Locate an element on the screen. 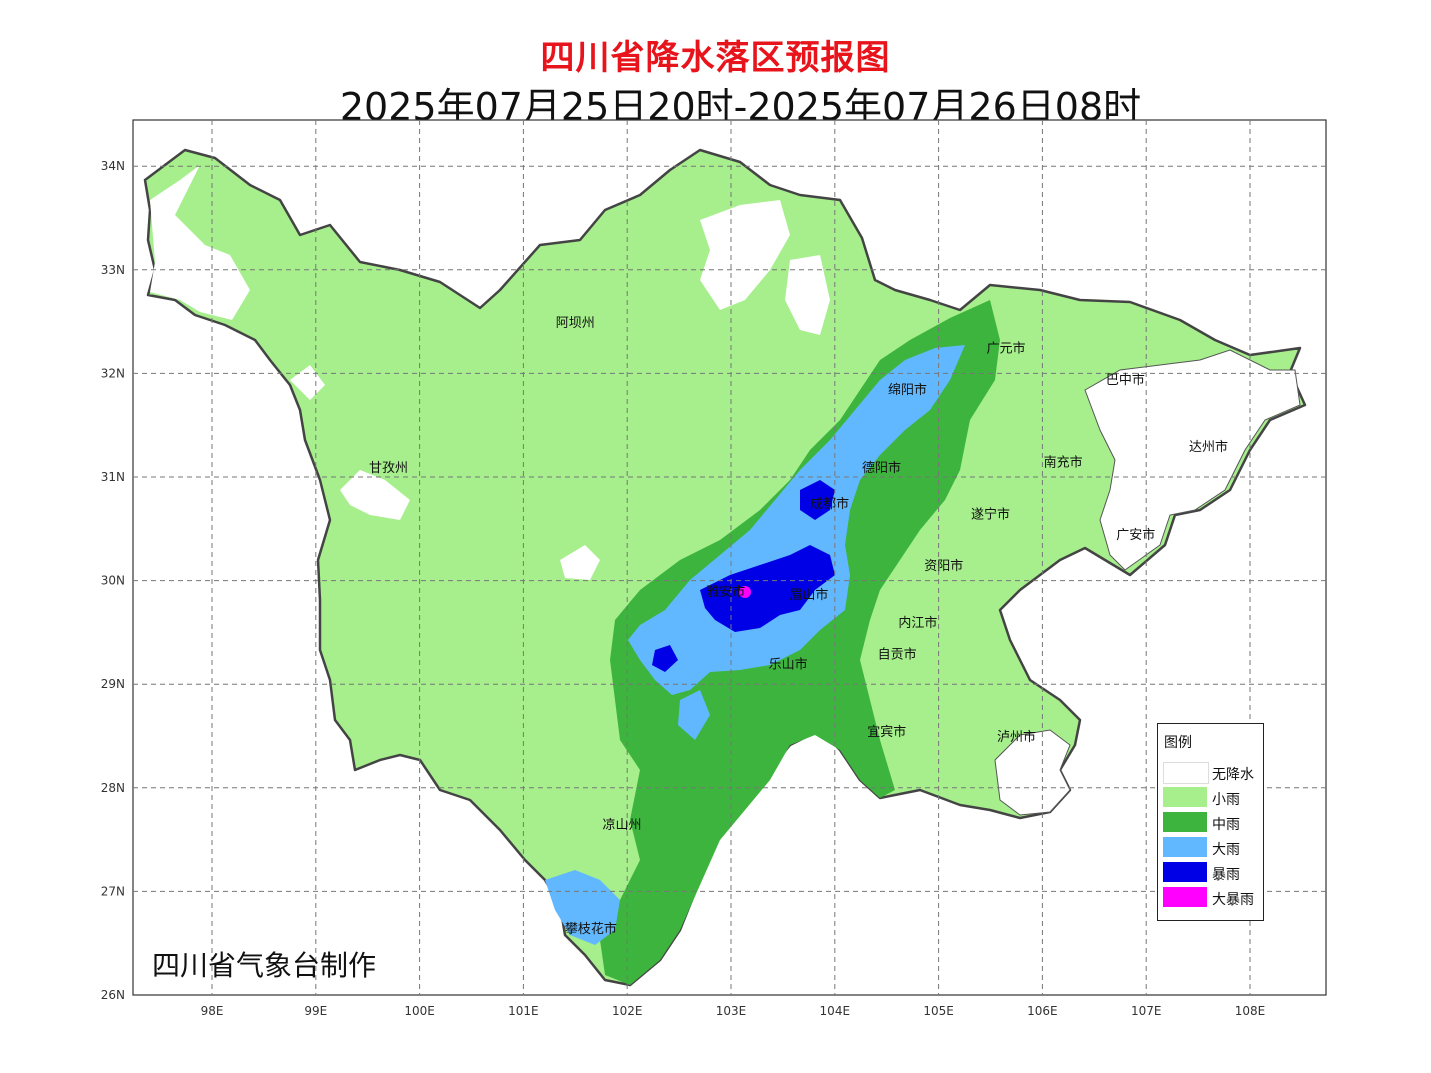  legend-item: 中雨 is located at coordinates (1212, 823).